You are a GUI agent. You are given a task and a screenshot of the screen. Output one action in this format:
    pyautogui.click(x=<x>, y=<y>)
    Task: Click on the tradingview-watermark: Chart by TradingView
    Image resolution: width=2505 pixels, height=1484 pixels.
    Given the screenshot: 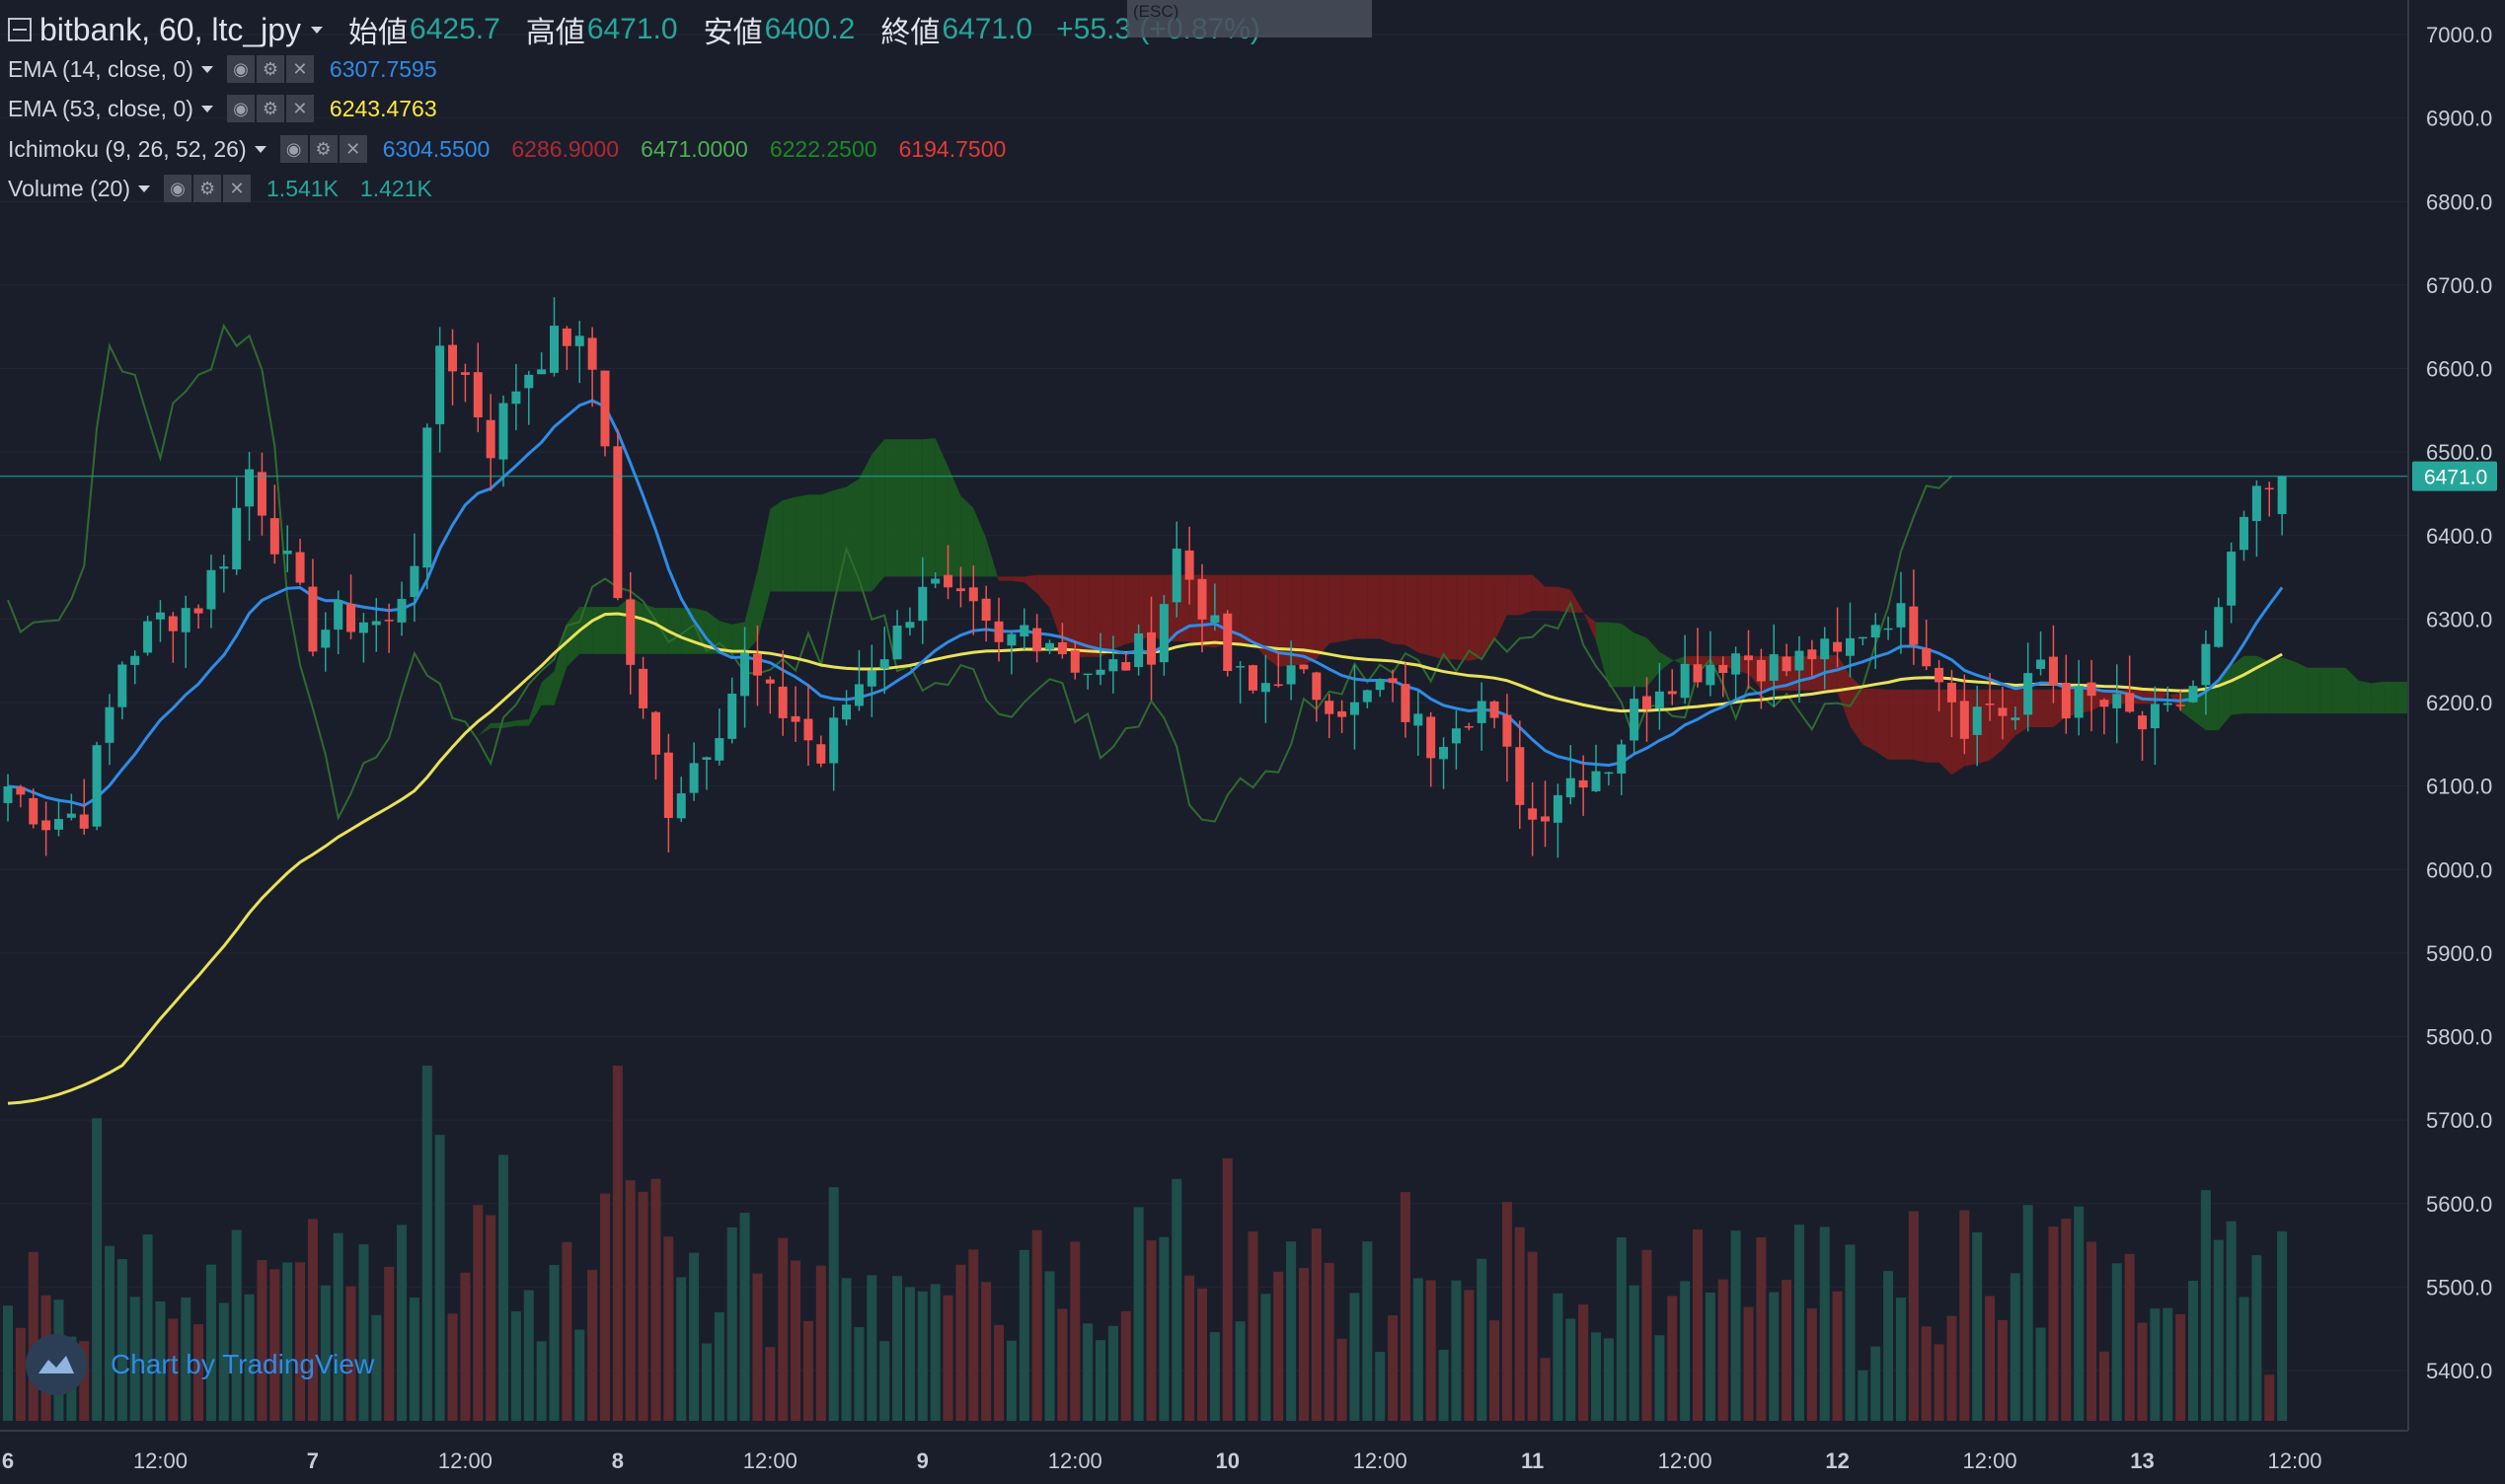 What is the action you would take?
    pyautogui.click(x=200, y=1364)
    